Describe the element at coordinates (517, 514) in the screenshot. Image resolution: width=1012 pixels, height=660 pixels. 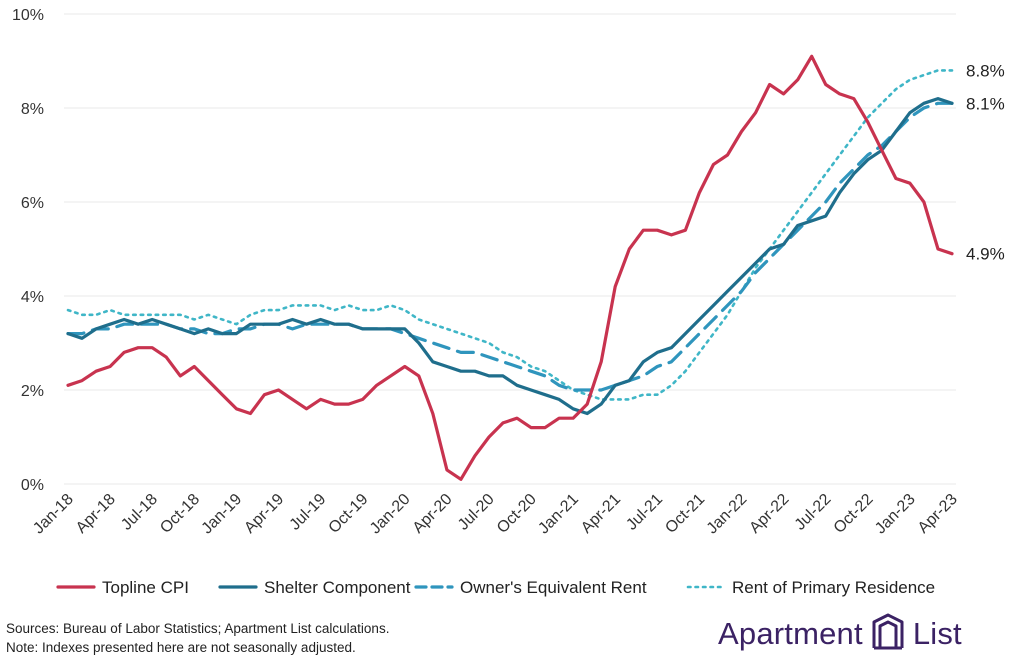
I see `x-tick-label: Oct-20` at that location.